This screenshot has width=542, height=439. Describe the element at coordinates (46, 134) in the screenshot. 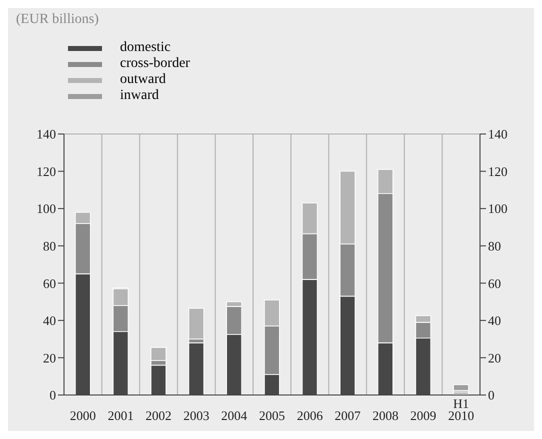

I see `y-tick-label: 140` at that location.